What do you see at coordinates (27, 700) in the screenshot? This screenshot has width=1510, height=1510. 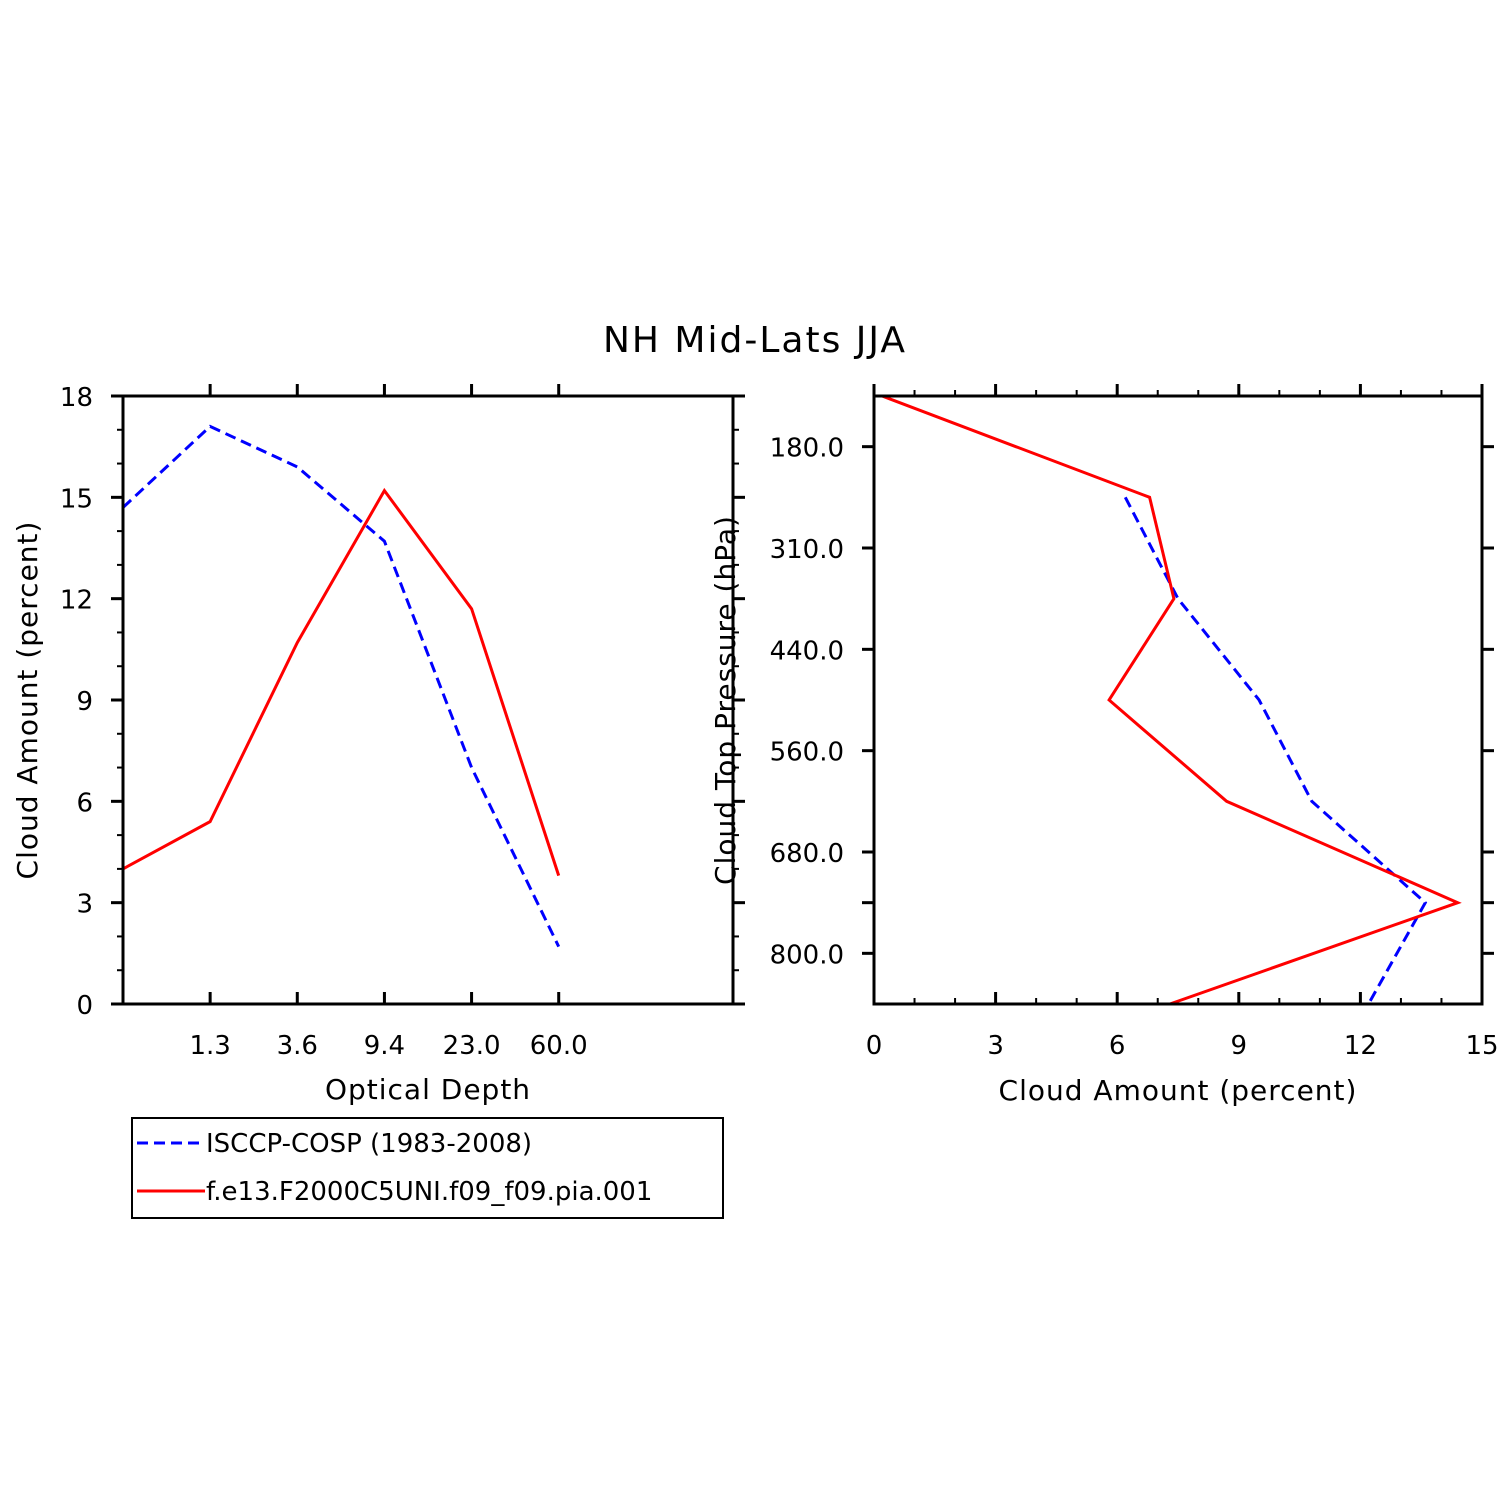 I see `left-y-axis-label: Cloud Amount (percent)` at bounding box center [27, 700].